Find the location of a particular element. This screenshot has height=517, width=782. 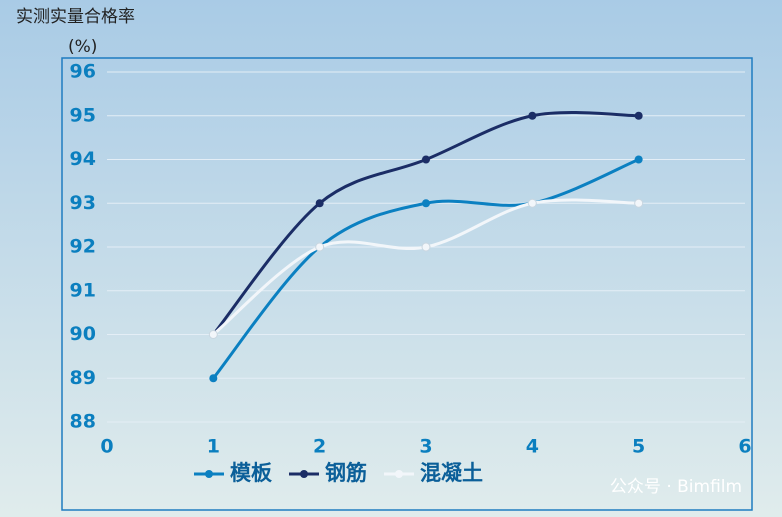

y-tick-label: 91 is located at coordinates (83, 290).